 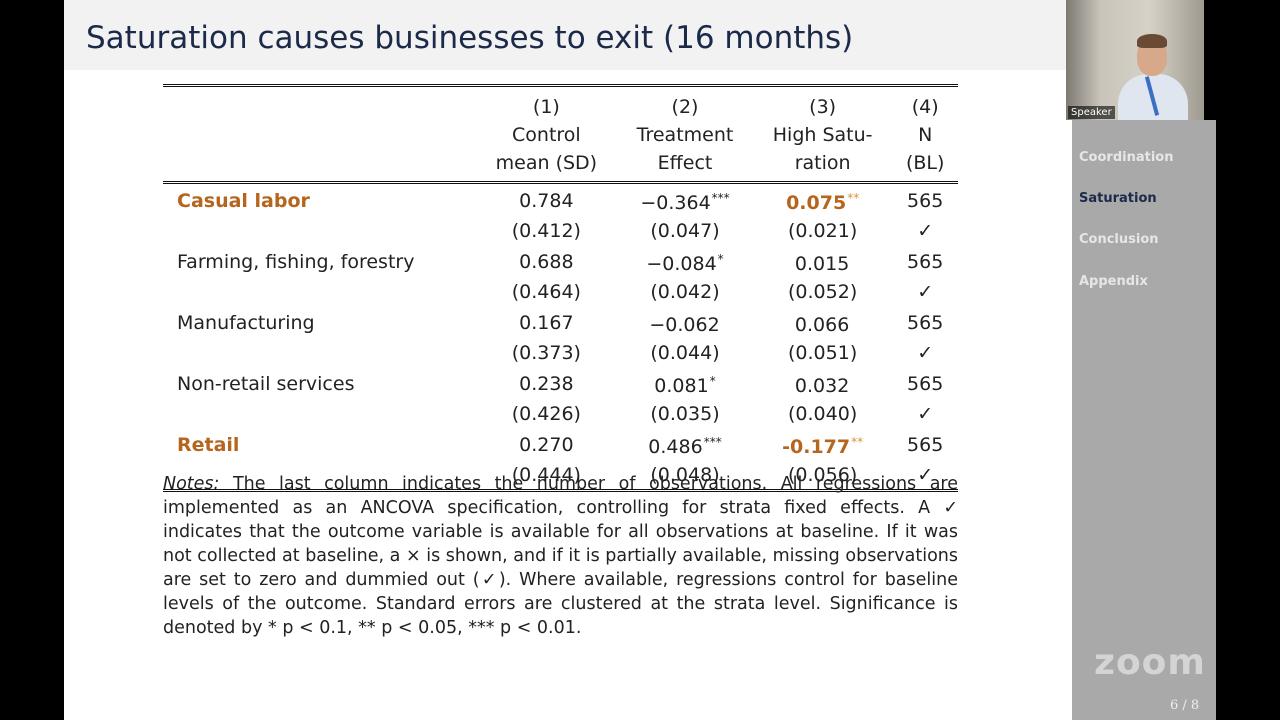 I want to click on zoom-logo: zoom, so click(x=1150, y=662).